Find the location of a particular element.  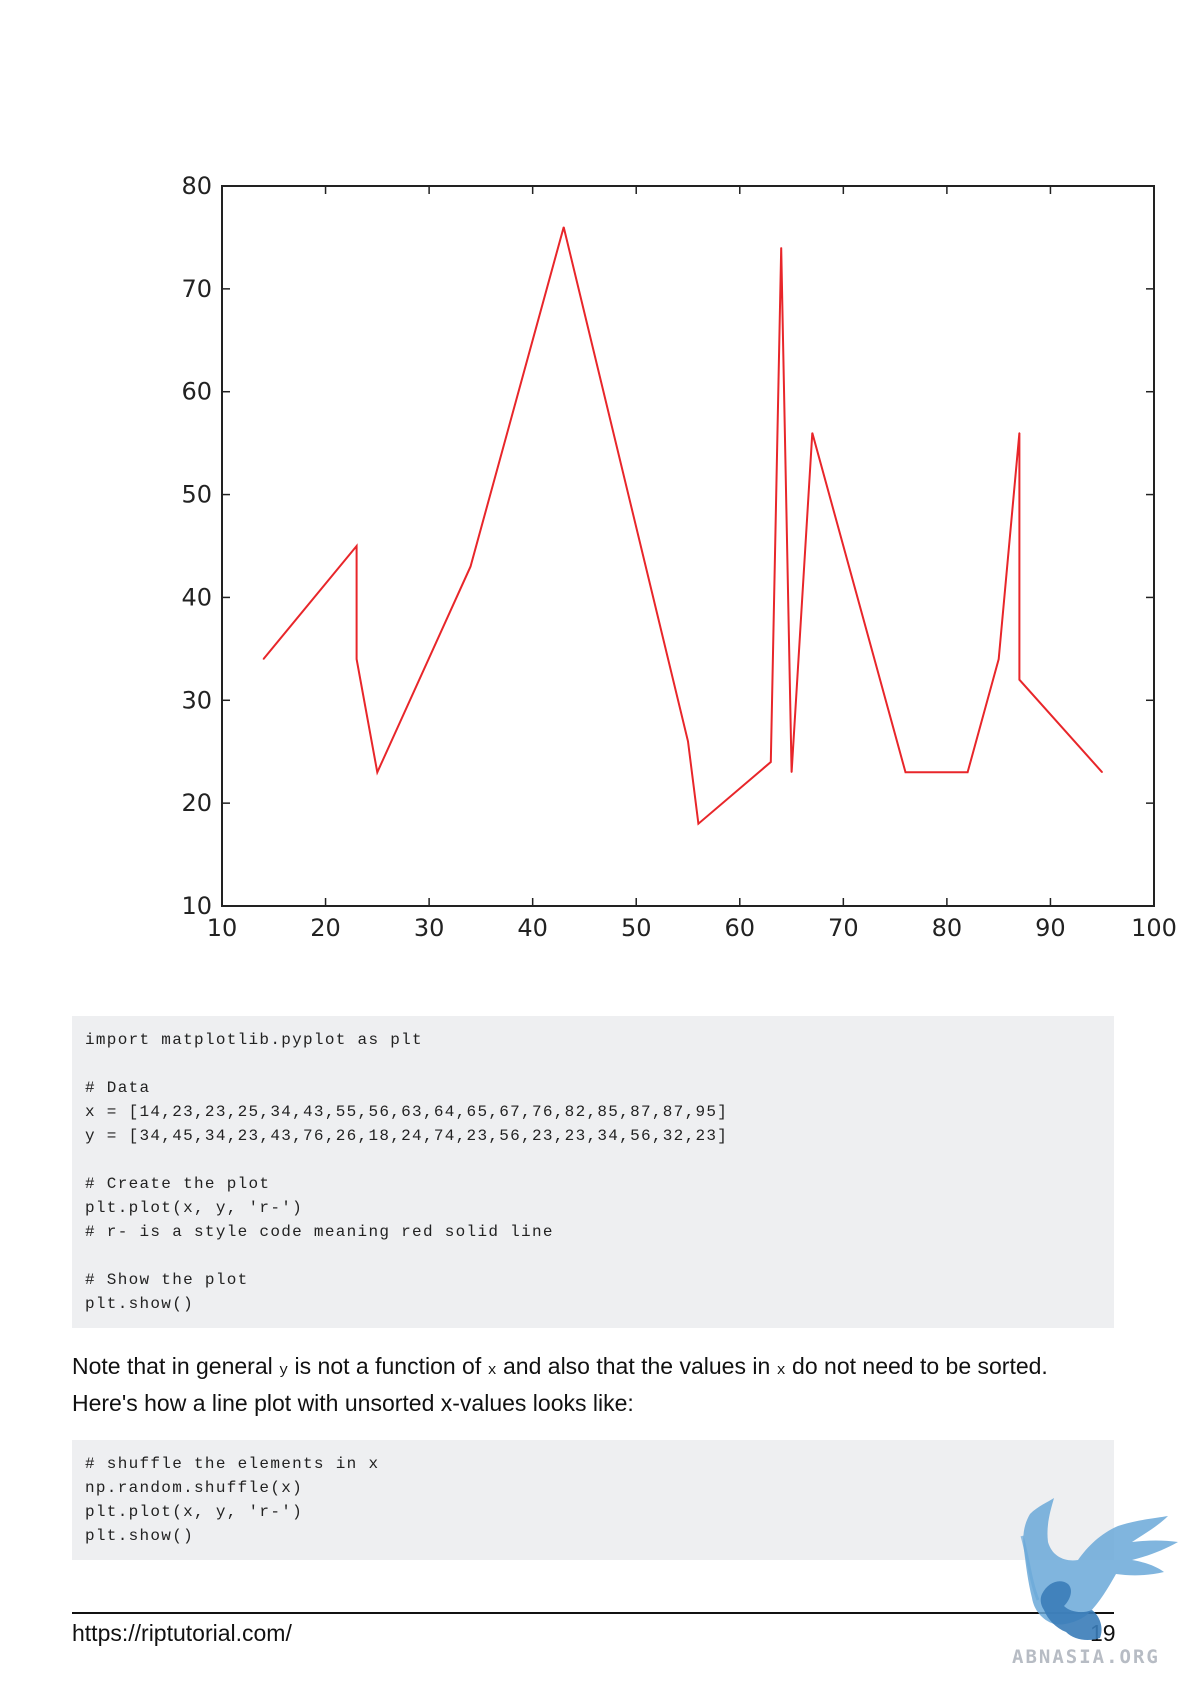

x-tick-label: 90 is located at coordinates (1050, 928).